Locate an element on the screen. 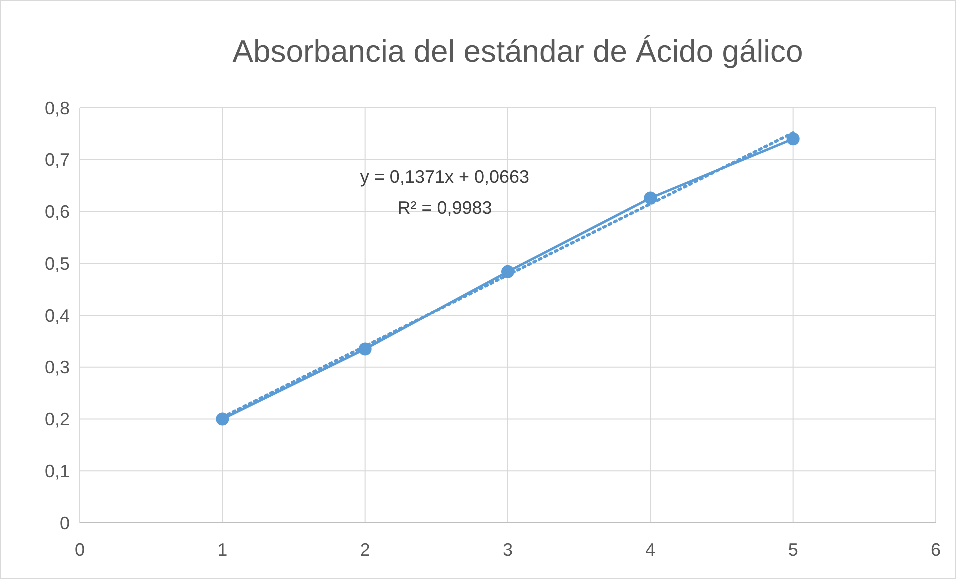  y-tick-label: 0,8 is located at coordinates (57, 108).